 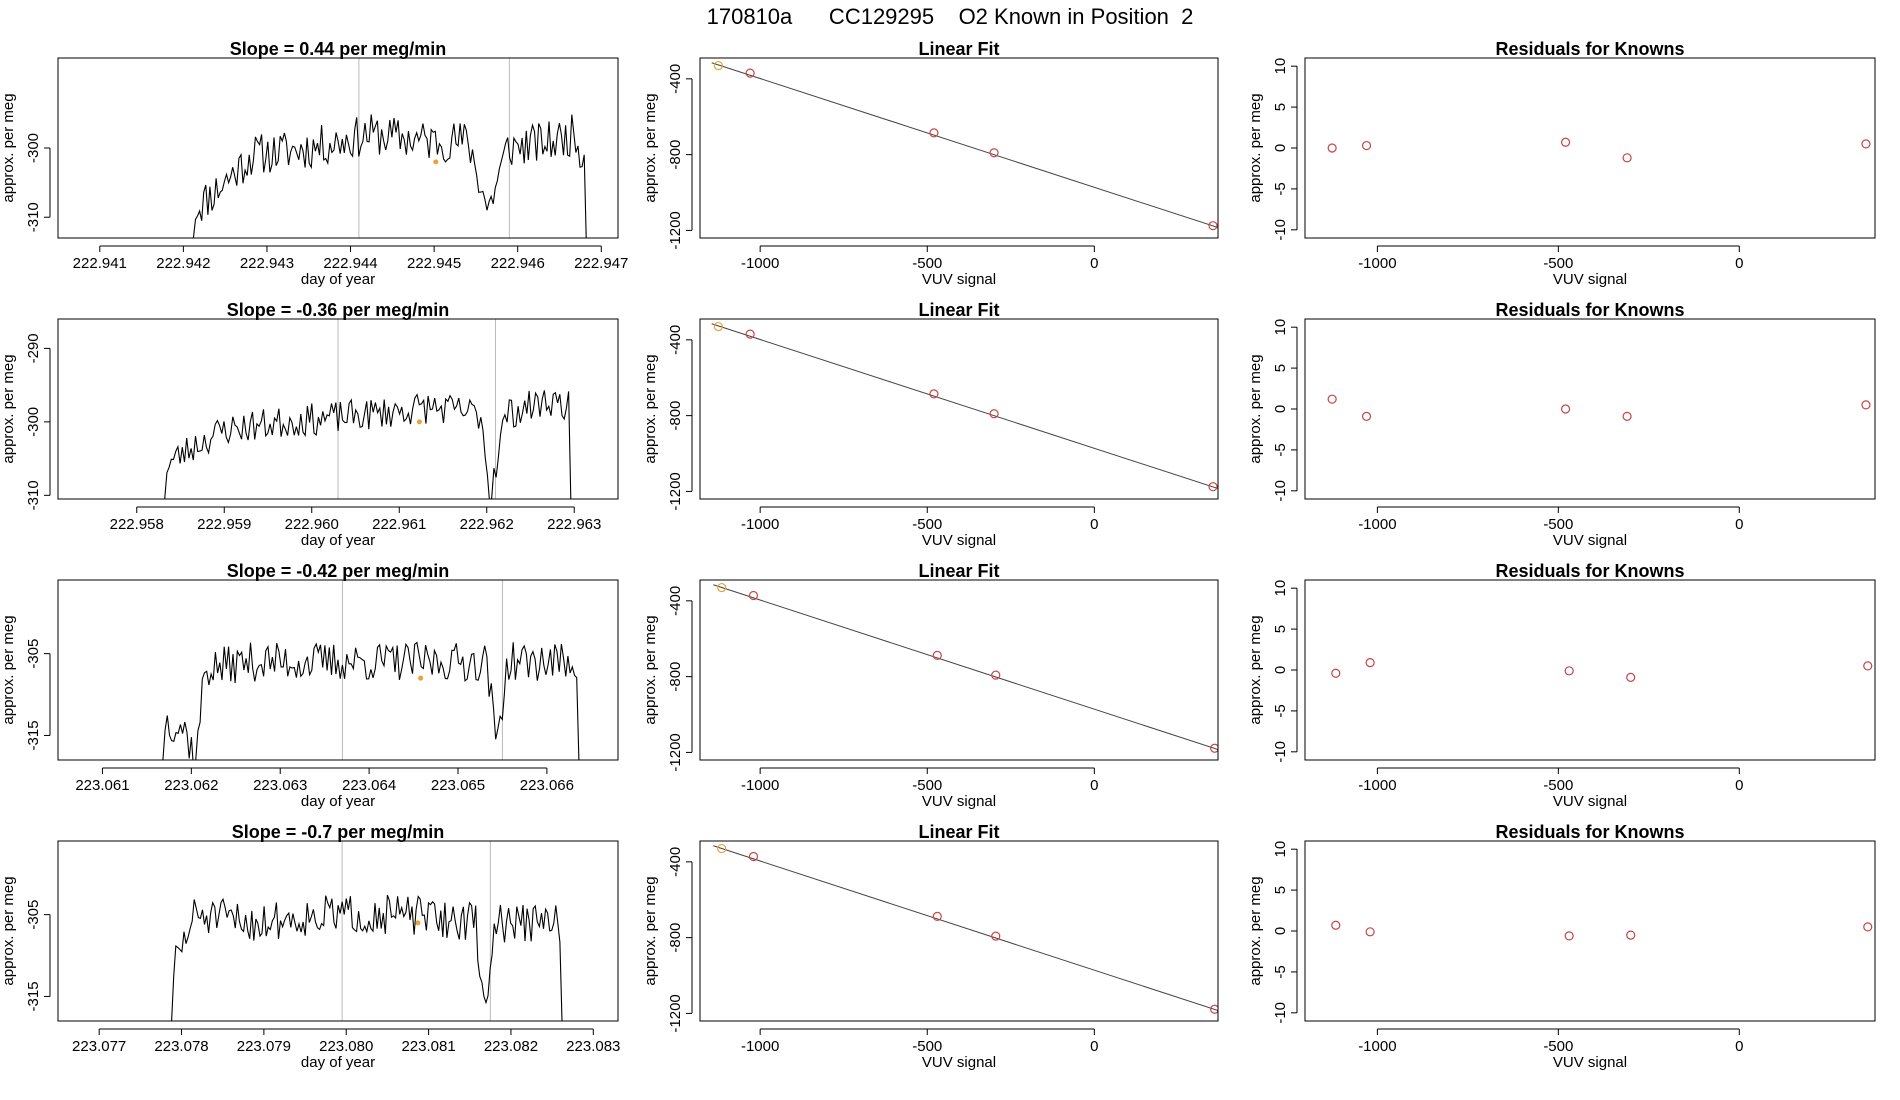 What do you see at coordinates (511, 1046) in the screenshot?
I see `x-tick-label: 223.082` at bounding box center [511, 1046].